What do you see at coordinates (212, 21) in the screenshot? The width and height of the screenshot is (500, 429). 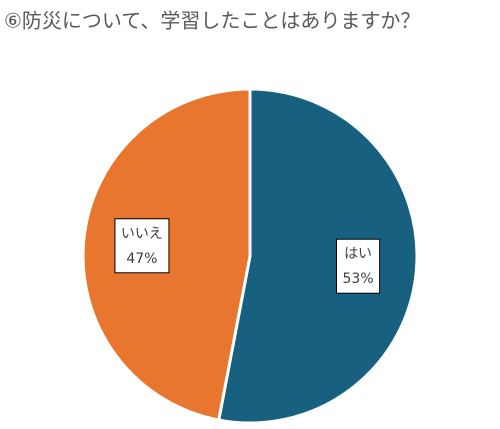 I see `chart-title: ⑥防災について、学習したことはありますか？` at bounding box center [212, 21].